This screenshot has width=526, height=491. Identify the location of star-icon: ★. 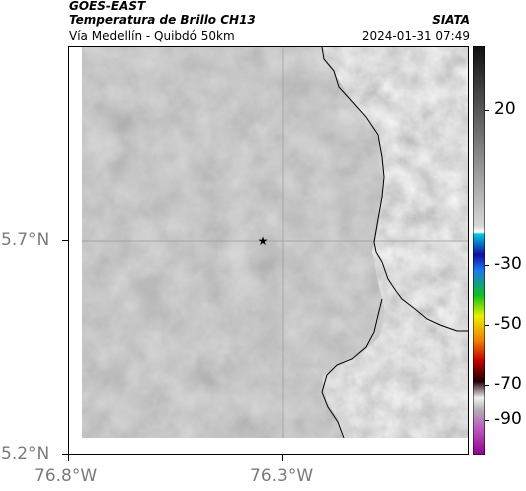
(263, 241).